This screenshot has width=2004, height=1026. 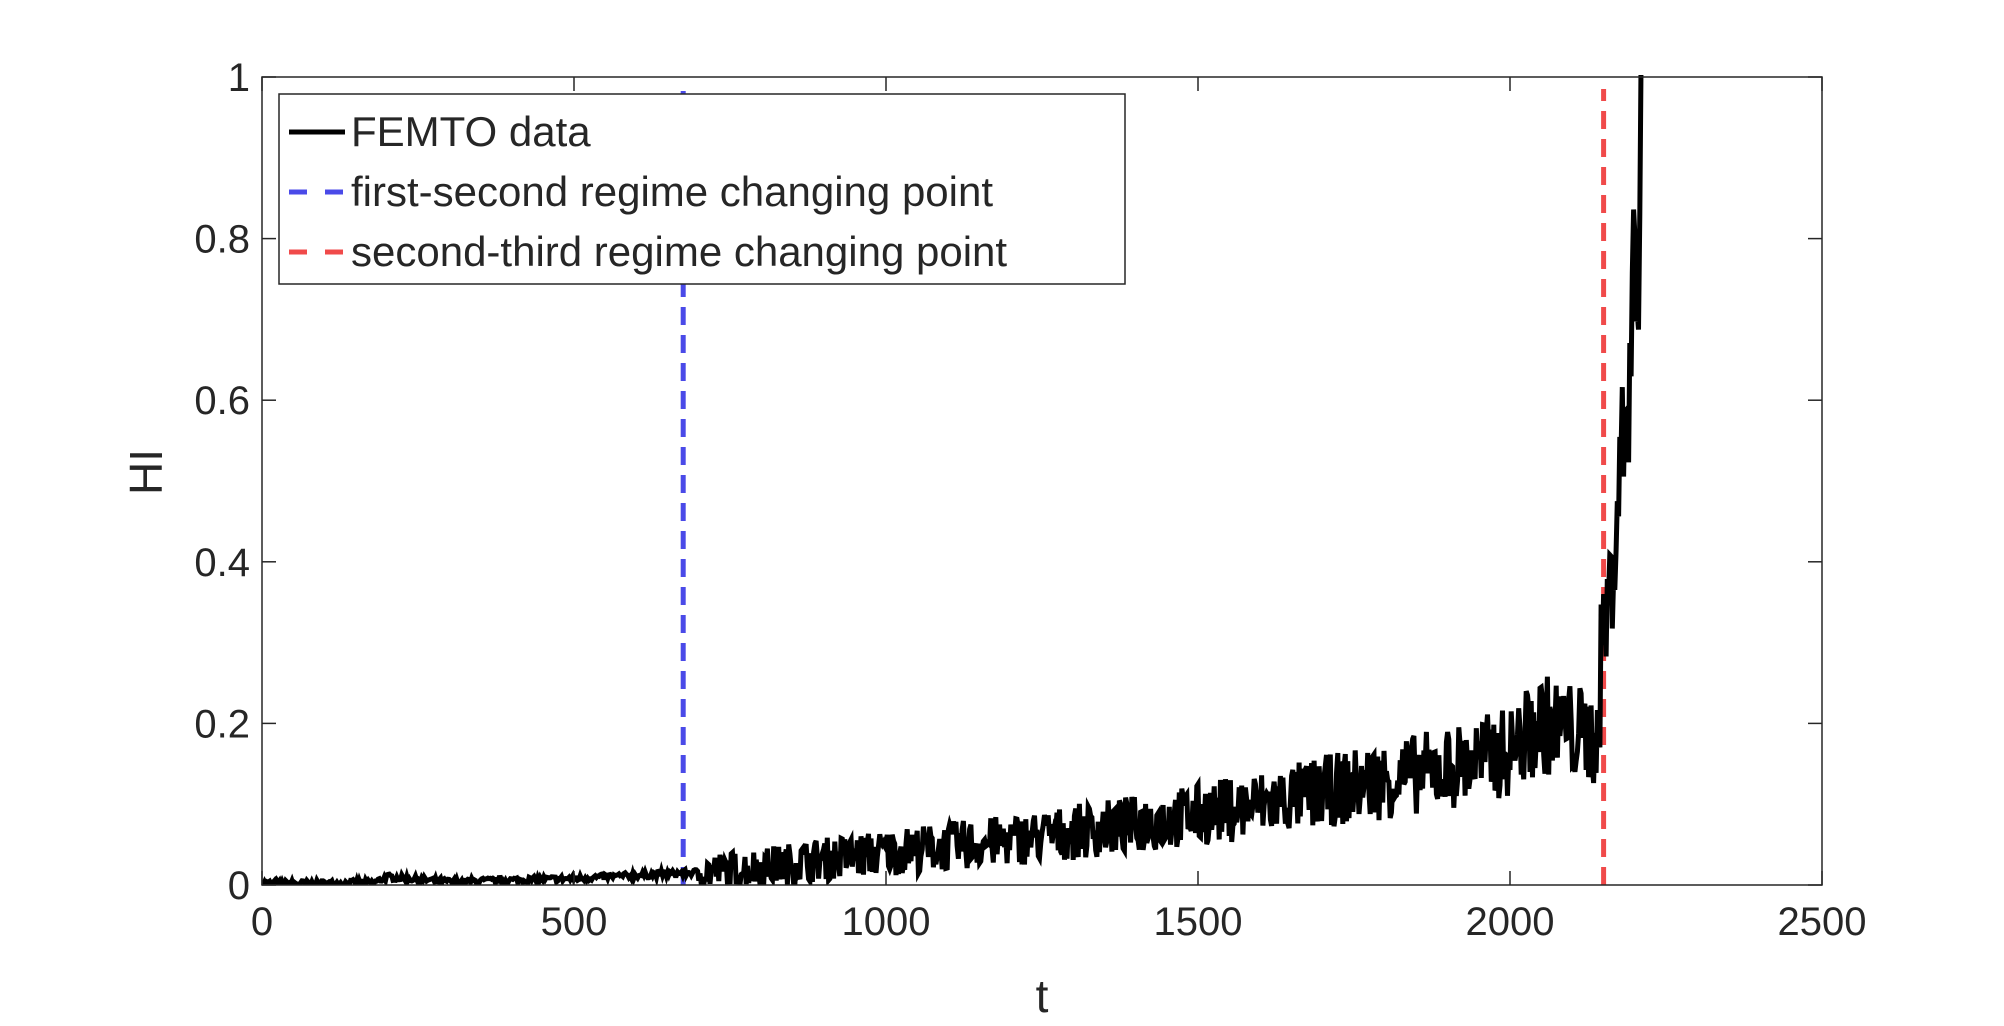 I want to click on x-axis-label: t, so click(x=1042, y=995).